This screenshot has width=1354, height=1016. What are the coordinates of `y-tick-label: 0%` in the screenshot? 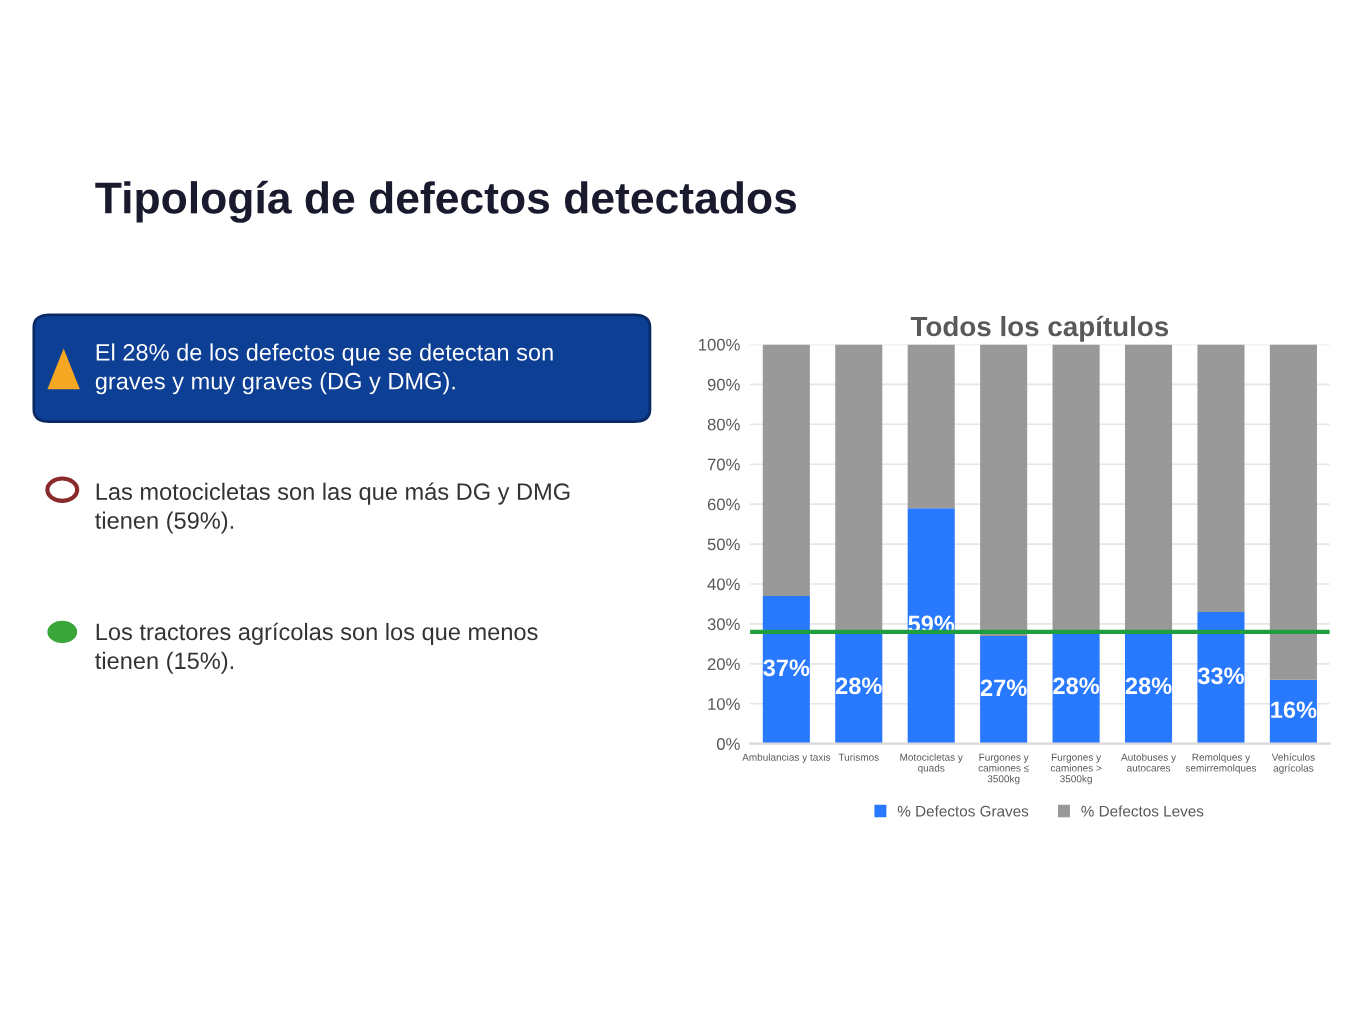 It's located at (728, 744).